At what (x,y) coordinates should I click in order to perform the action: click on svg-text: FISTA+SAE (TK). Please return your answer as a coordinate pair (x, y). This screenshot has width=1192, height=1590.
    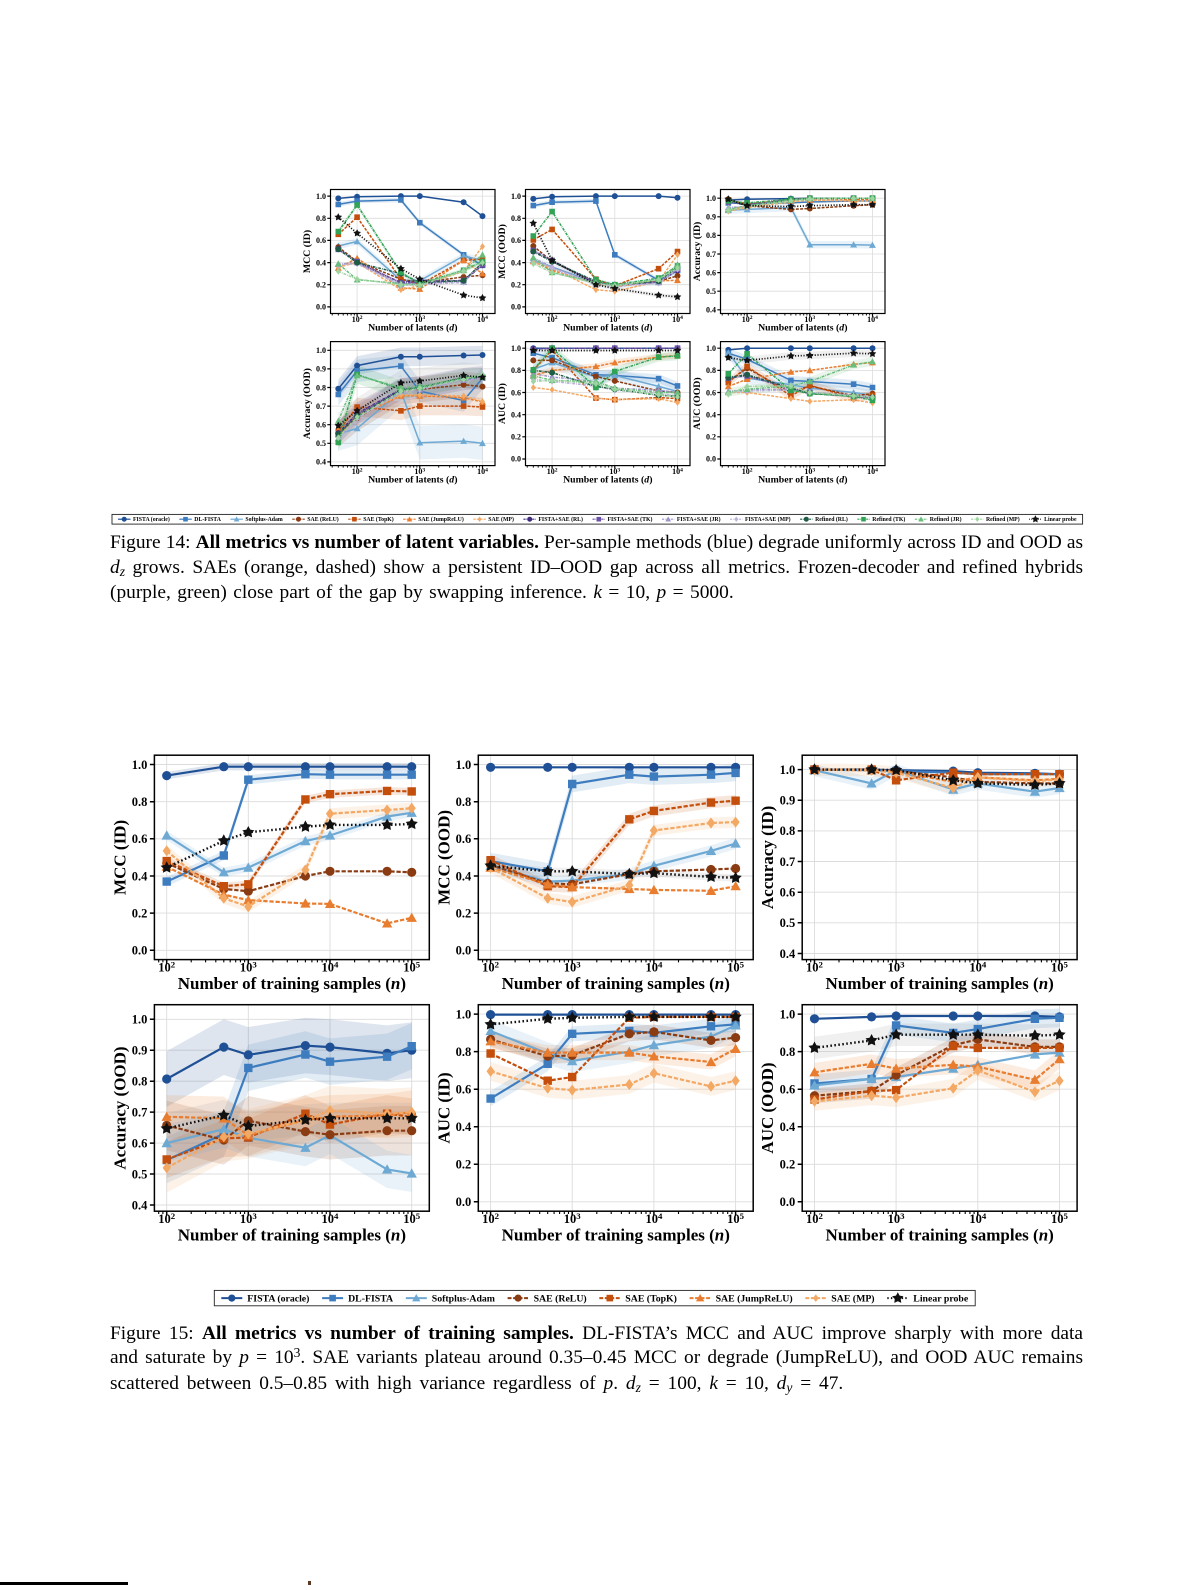
    Looking at the image, I should click on (630, 519).